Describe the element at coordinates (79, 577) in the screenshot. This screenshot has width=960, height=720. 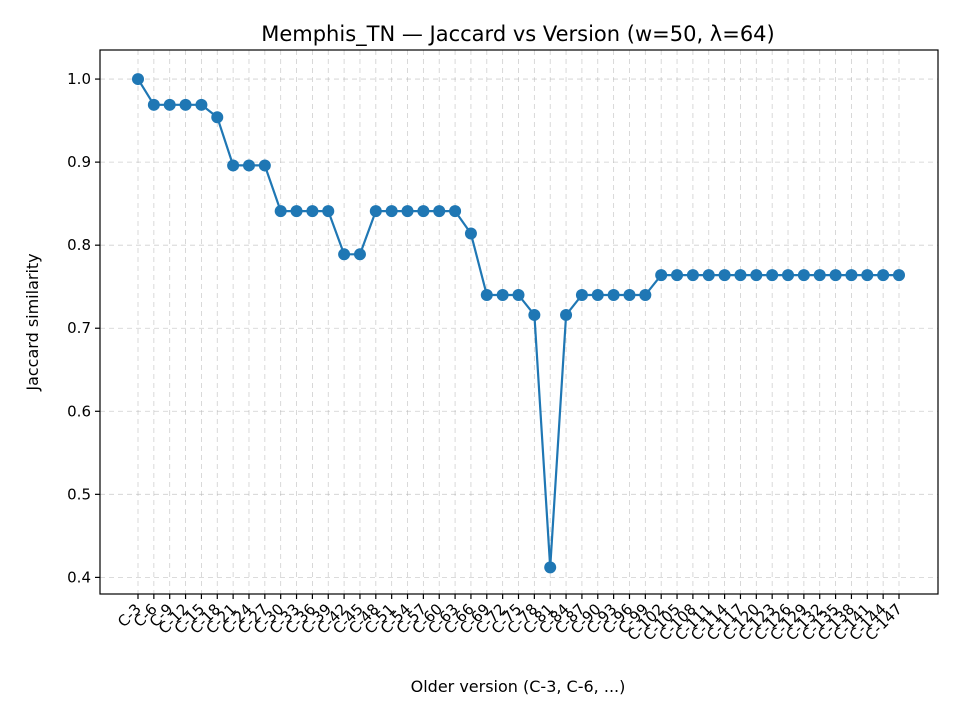
I see `y-tick-label: 0.4` at that location.